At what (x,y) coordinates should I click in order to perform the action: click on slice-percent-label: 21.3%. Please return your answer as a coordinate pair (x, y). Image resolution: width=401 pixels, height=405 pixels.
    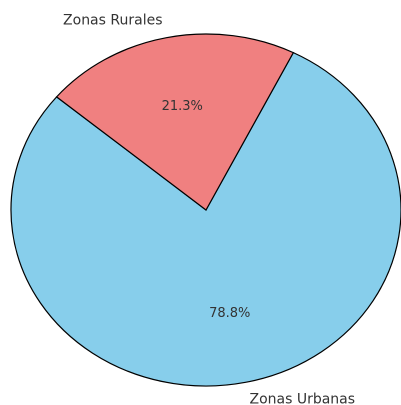
    Looking at the image, I should click on (182, 106).